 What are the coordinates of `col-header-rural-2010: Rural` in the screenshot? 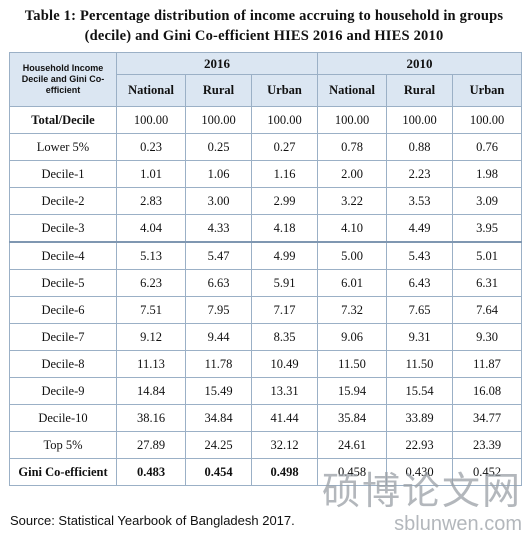 It's located at (419, 90).